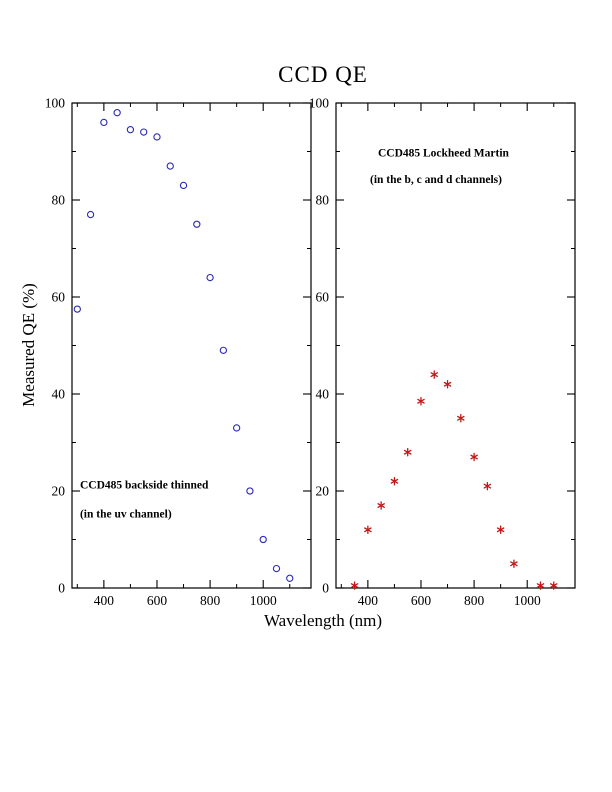 This screenshot has height=792, width=612. I want to click on x-axis-label: Wavelength (nm), so click(323, 620).